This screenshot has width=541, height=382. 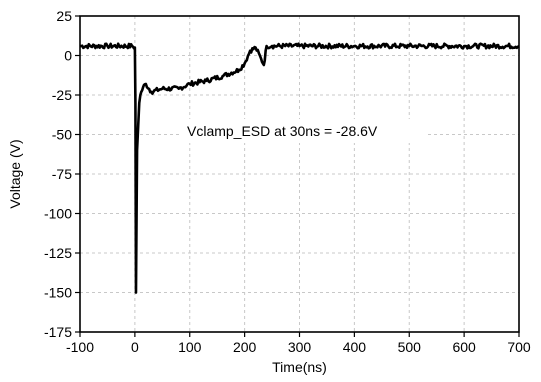 What do you see at coordinates (410, 347) in the screenshot?
I see `x-tick-label: 500` at bounding box center [410, 347].